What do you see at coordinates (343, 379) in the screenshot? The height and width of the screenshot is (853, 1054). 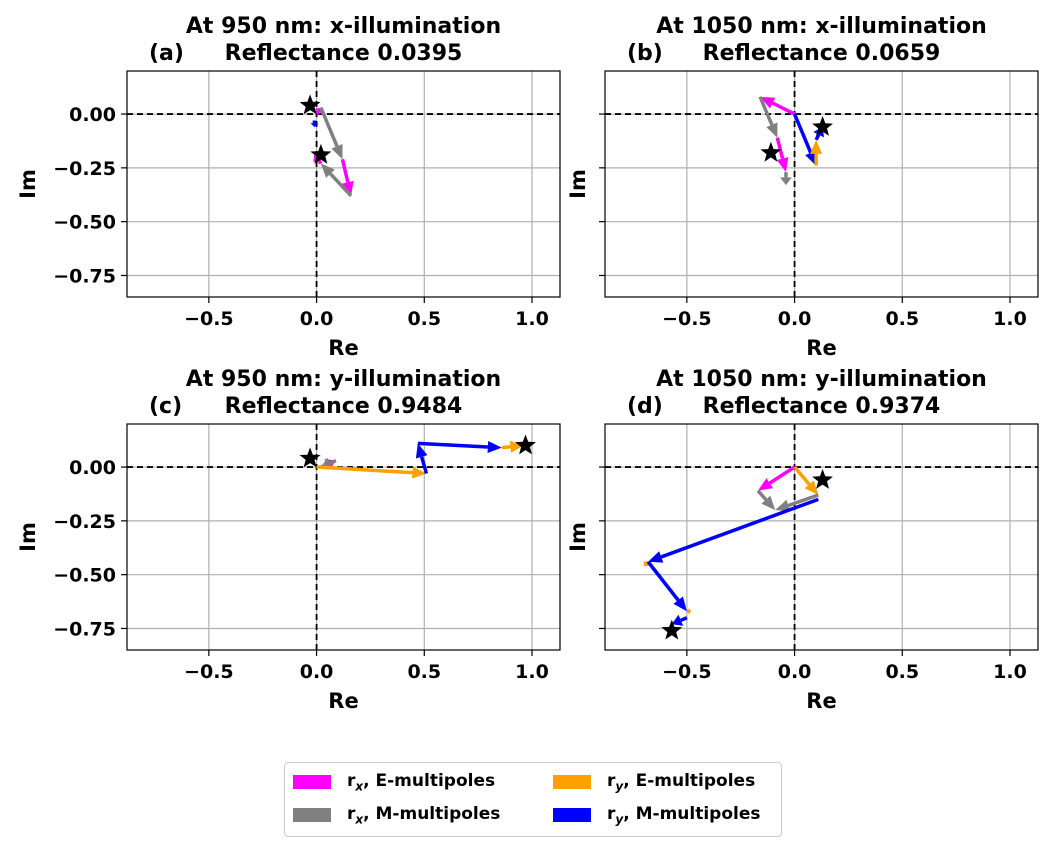 I see `title-line1-c: At 950 nm: y-illumination` at bounding box center [343, 379].